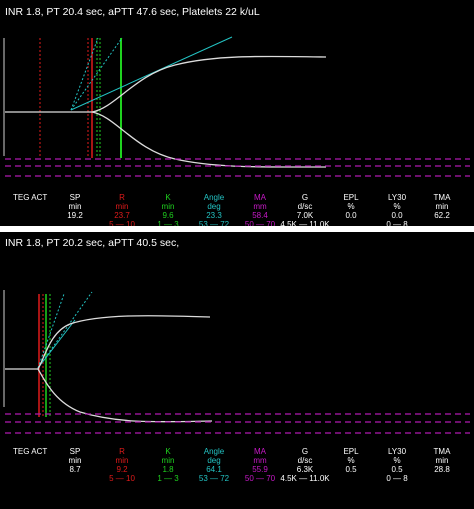 Image resolution: width=474 pixels, height=509 pixels. I want to click on panel-title: INR 1.8, PT 20.2 sec, aPTT 40.5 sec,, so click(92, 243).